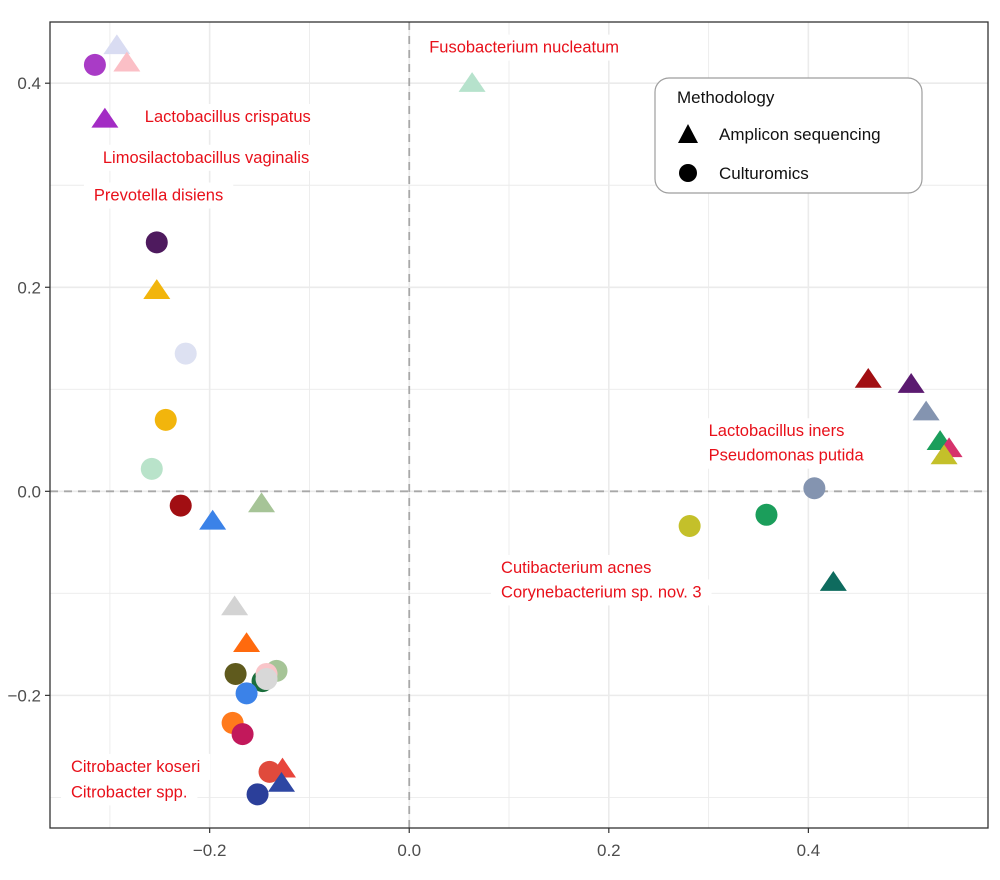 This screenshot has height=880, width=1000. What do you see at coordinates (809, 850) in the screenshot?
I see `x-tick-label: 0.4` at bounding box center [809, 850].